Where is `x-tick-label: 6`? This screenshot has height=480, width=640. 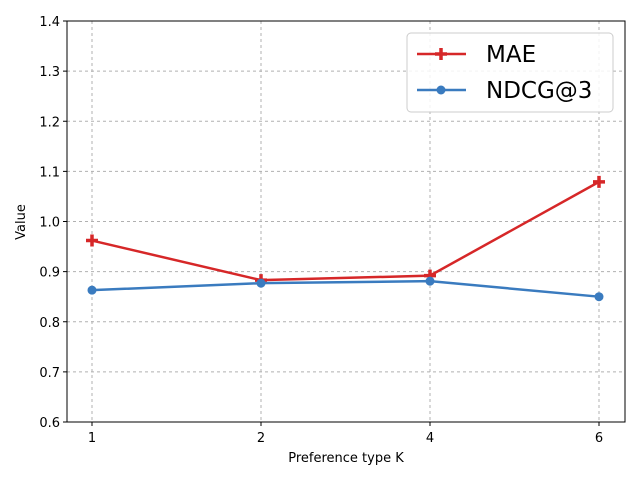 x-tick-label: 6 is located at coordinates (599, 438).